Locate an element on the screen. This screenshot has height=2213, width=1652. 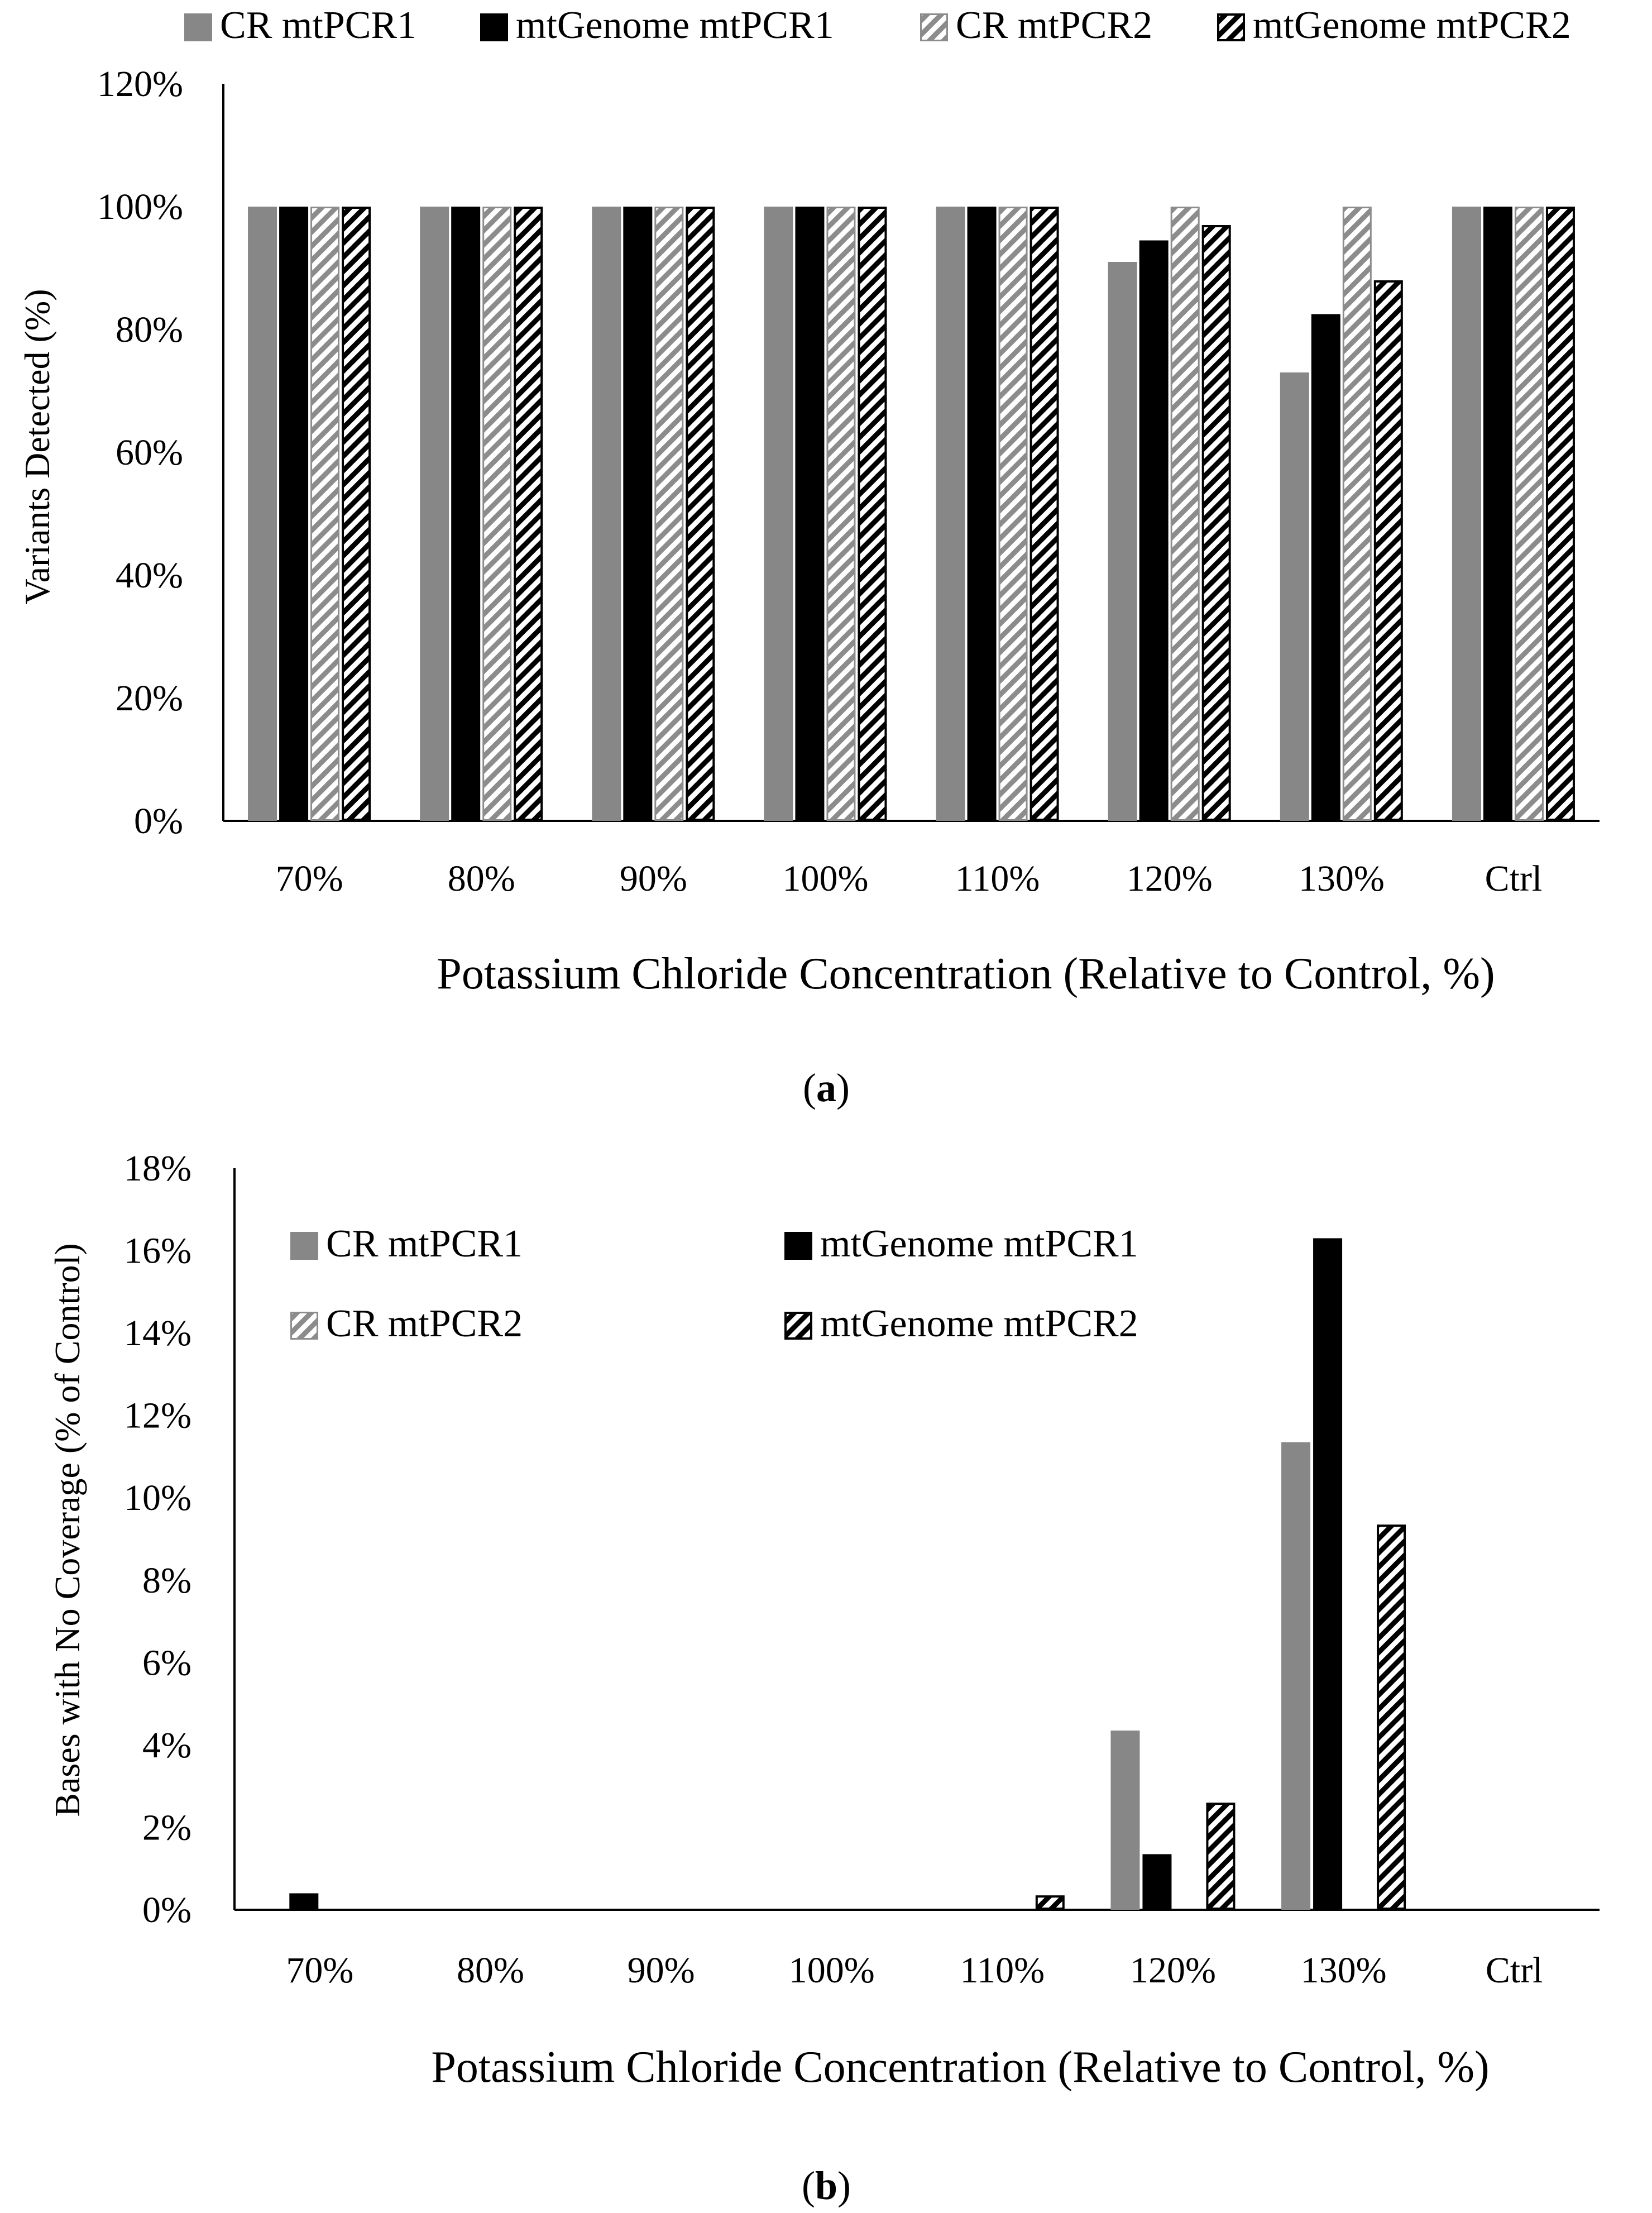
y-tick-label: 14% is located at coordinates (157, 1333).